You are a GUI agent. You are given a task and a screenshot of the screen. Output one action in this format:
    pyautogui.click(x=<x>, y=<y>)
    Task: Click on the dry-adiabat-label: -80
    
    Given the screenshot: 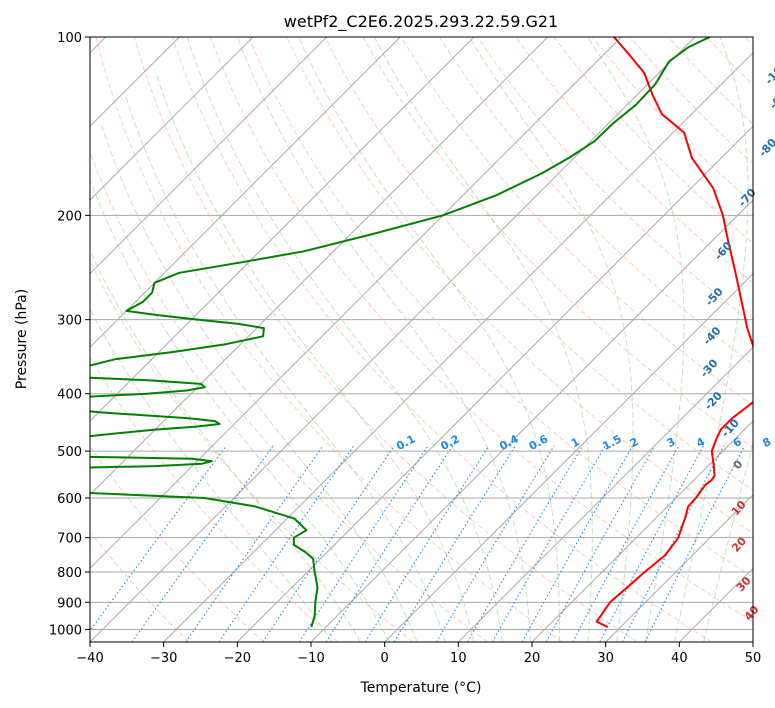 What is the action you would take?
    pyautogui.click(x=765, y=148)
    